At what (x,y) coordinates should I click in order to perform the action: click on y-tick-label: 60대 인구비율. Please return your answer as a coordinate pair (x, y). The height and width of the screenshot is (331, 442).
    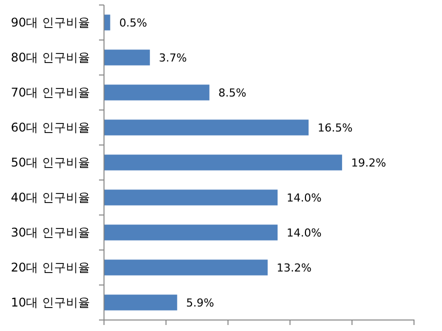
    Looking at the image, I should click on (50, 127).